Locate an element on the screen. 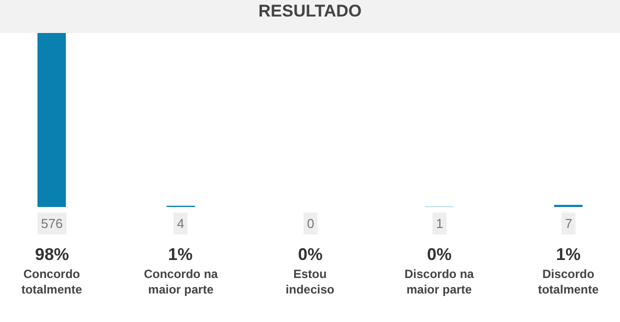  data-label: 4 is located at coordinates (180, 223).